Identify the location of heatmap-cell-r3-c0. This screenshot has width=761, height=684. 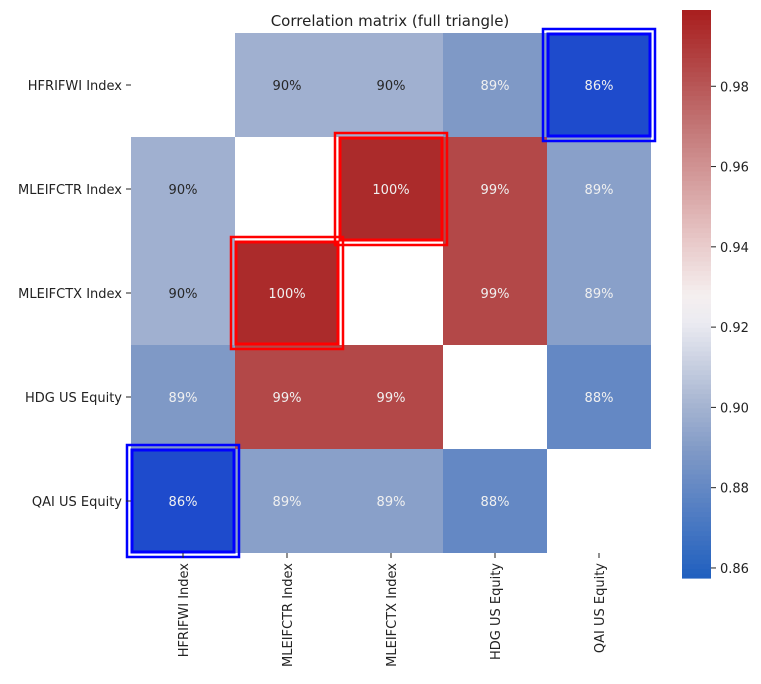
(183, 397).